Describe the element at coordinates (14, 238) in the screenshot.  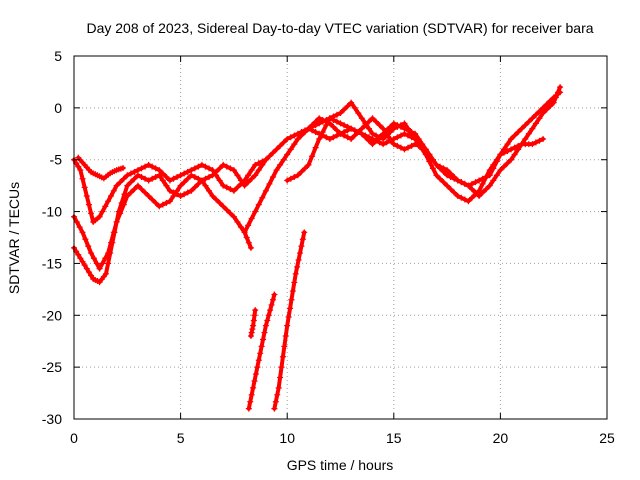
I see `y-axis-label: SDTVAR / TECUs` at that location.